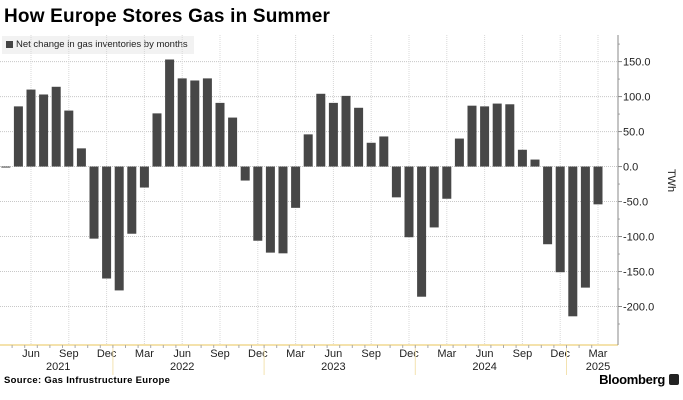  Describe the element at coordinates (207, 122) in the screenshot. I see `bar-aug-2022` at that location.